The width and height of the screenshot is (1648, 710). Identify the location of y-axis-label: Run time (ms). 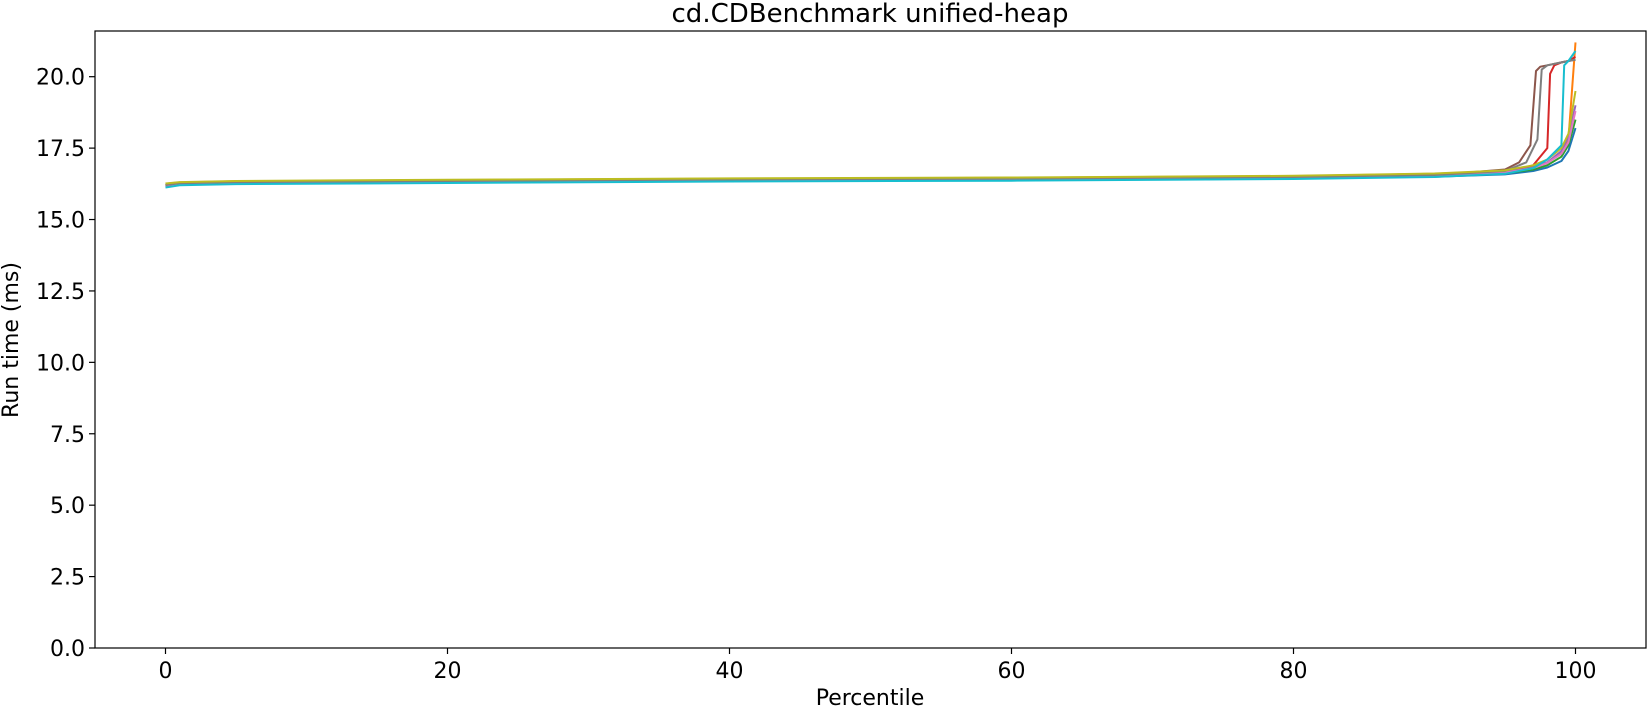
(12, 340).